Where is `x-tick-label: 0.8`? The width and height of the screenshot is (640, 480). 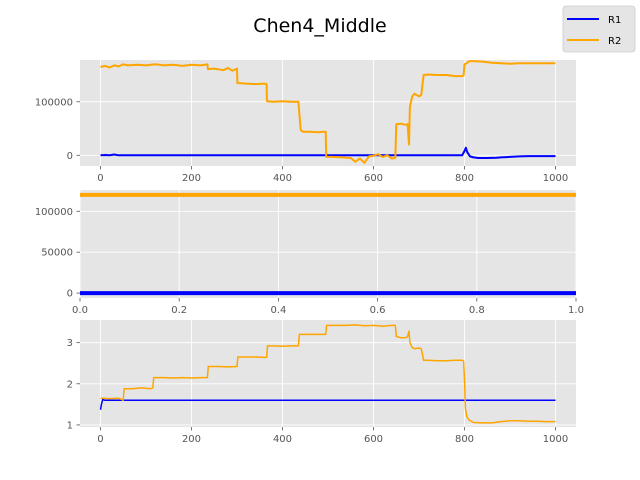
x-tick-label: 0.8 is located at coordinates (477, 310).